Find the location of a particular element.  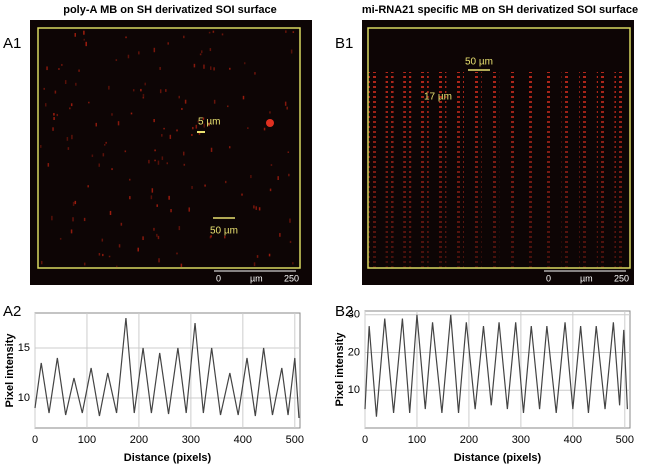

x-tick-label: 400 is located at coordinates (243, 440).